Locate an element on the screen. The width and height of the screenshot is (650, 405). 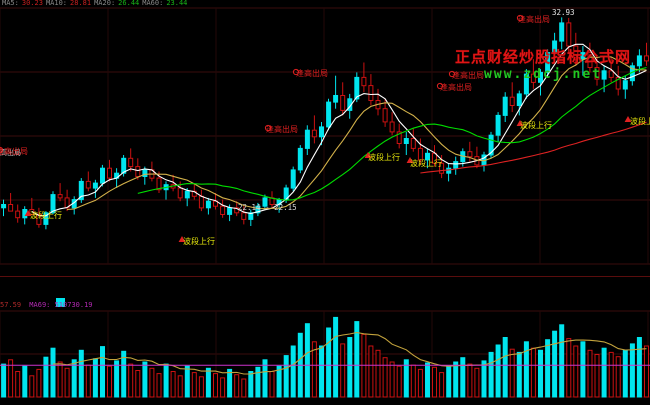
volume-ma-label: MA69: 510730.19 is located at coordinates (61, 305).